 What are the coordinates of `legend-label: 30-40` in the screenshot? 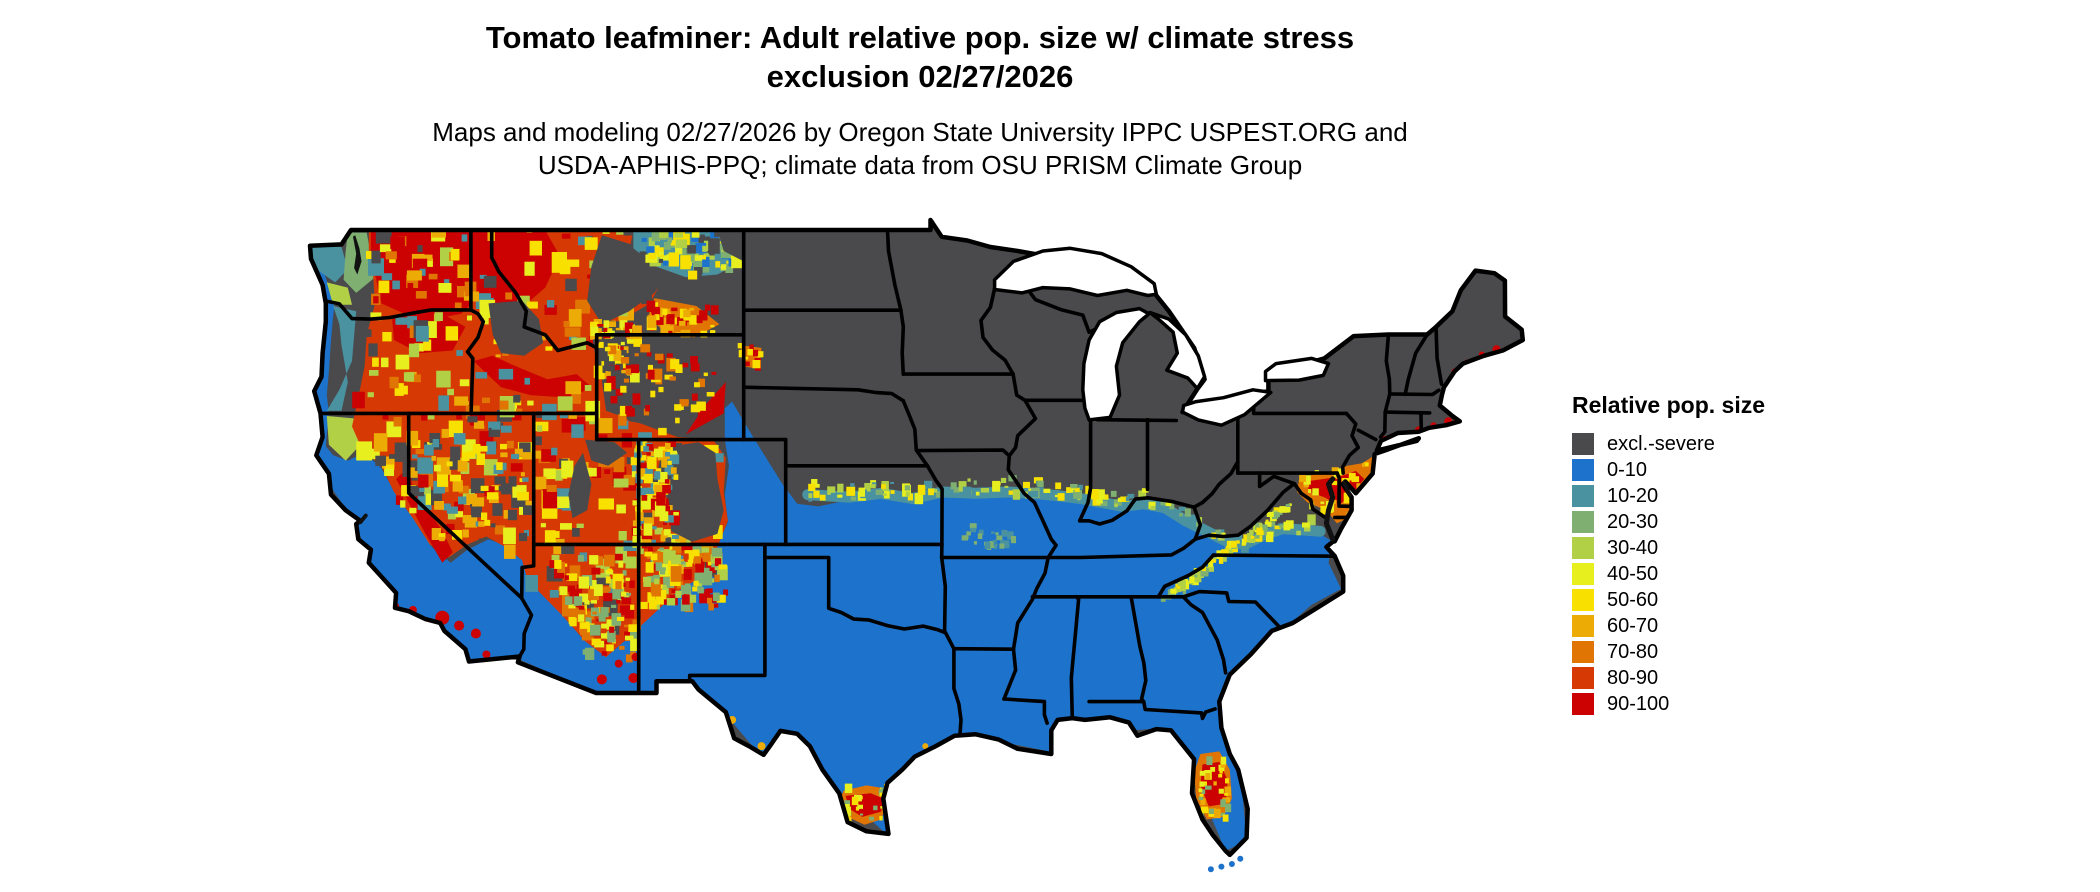 It's located at (1633, 547).